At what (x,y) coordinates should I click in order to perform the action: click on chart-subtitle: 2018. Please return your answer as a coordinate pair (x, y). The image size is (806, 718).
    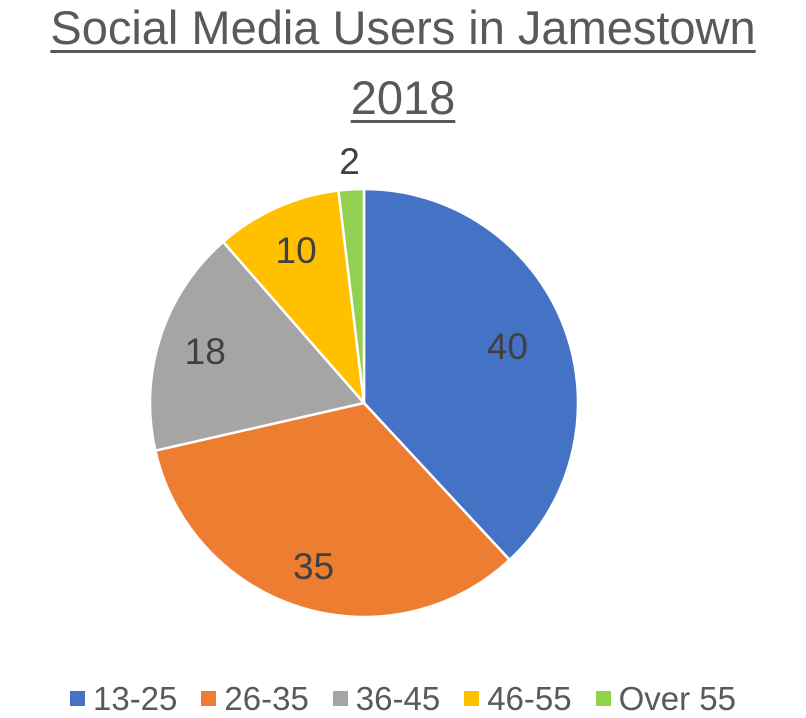
    Looking at the image, I should click on (403, 97).